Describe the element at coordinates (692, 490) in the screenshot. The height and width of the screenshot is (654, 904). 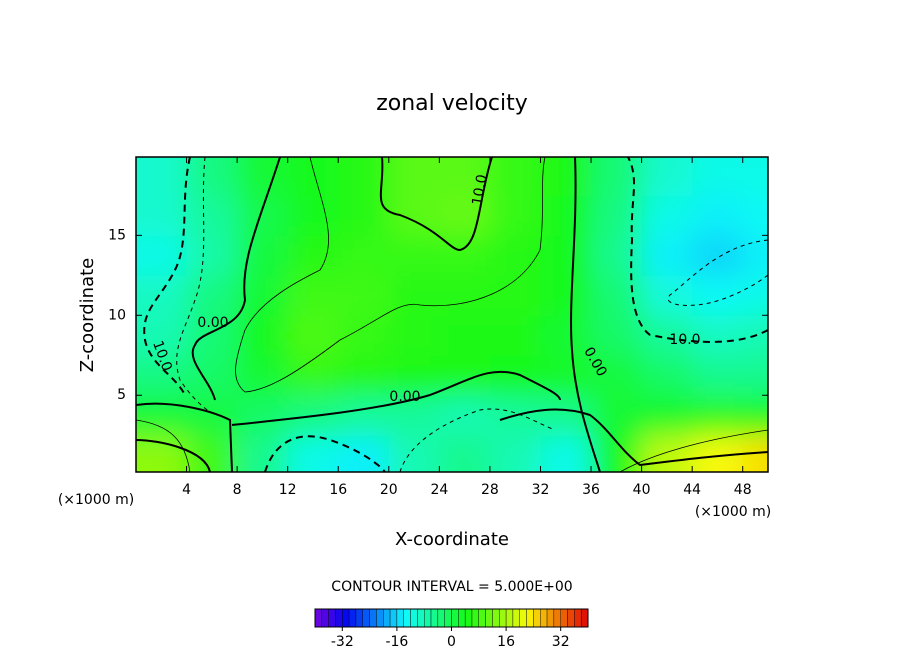
I see `x-tick-label: 44` at that location.